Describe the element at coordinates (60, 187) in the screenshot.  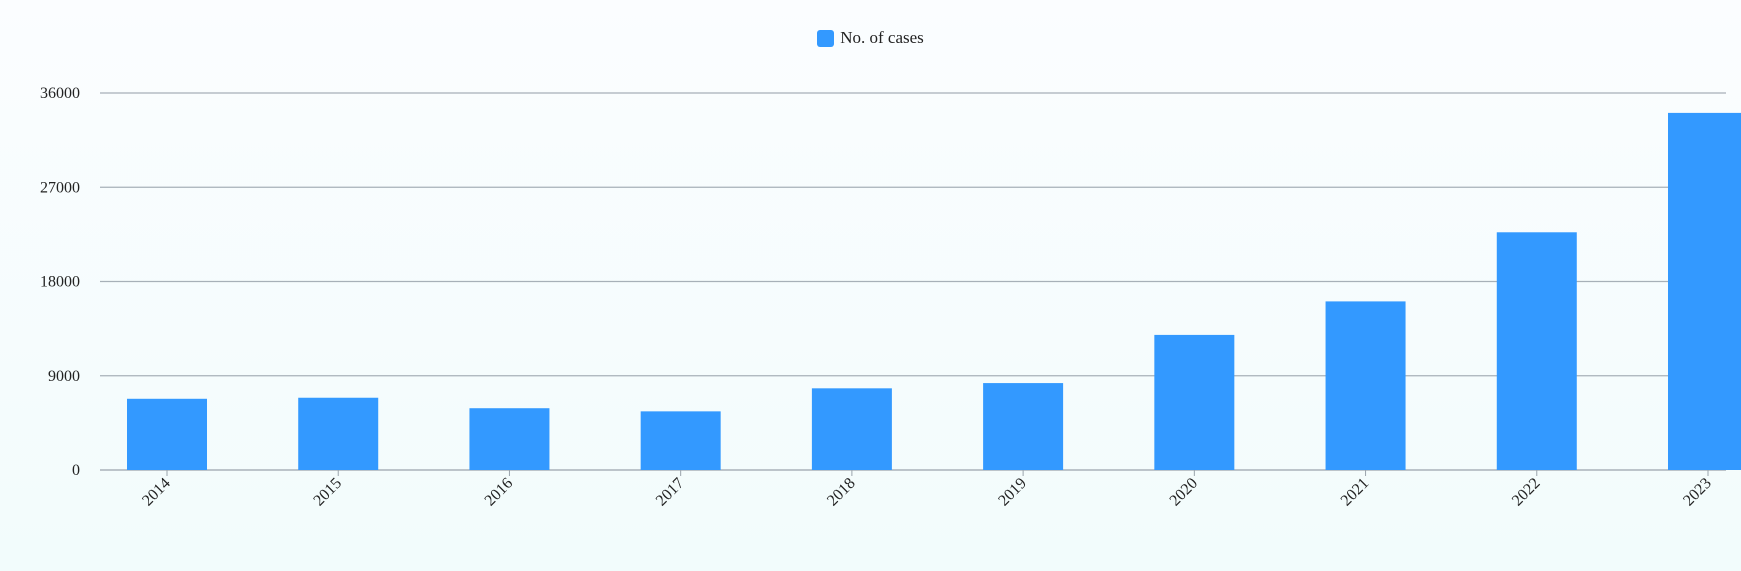
I see `y-tick-label: 27000` at that location.